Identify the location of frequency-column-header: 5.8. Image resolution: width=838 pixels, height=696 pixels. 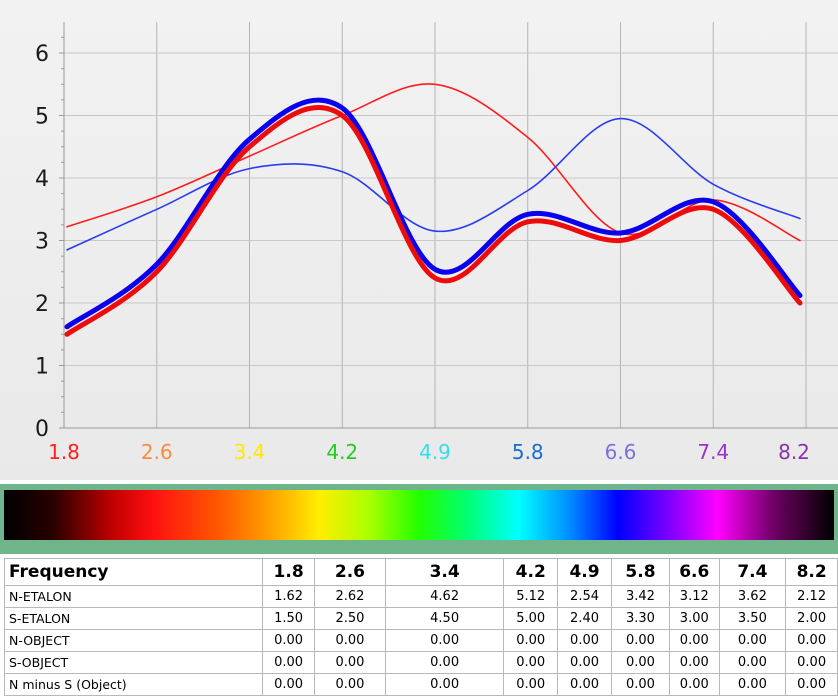
(640, 572).